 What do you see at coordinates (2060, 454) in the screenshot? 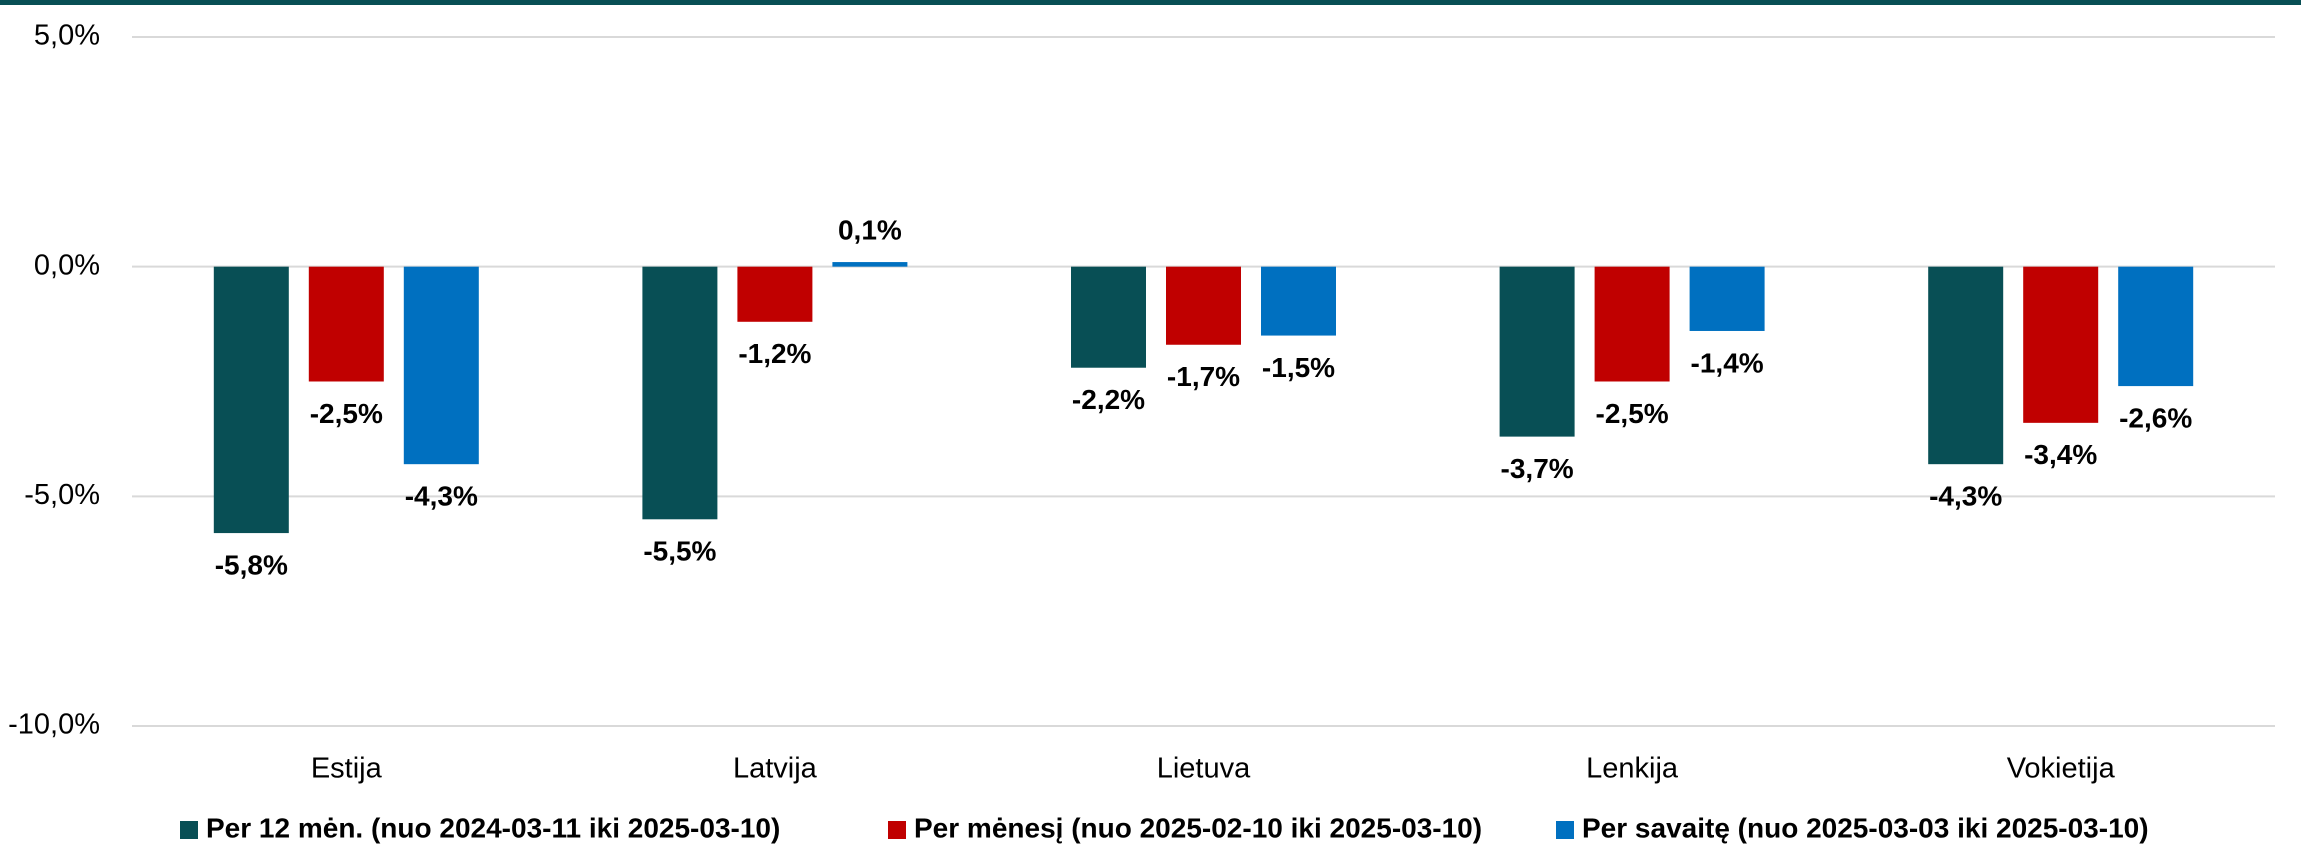
I see `value-label: -3,4%` at bounding box center [2060, 454].